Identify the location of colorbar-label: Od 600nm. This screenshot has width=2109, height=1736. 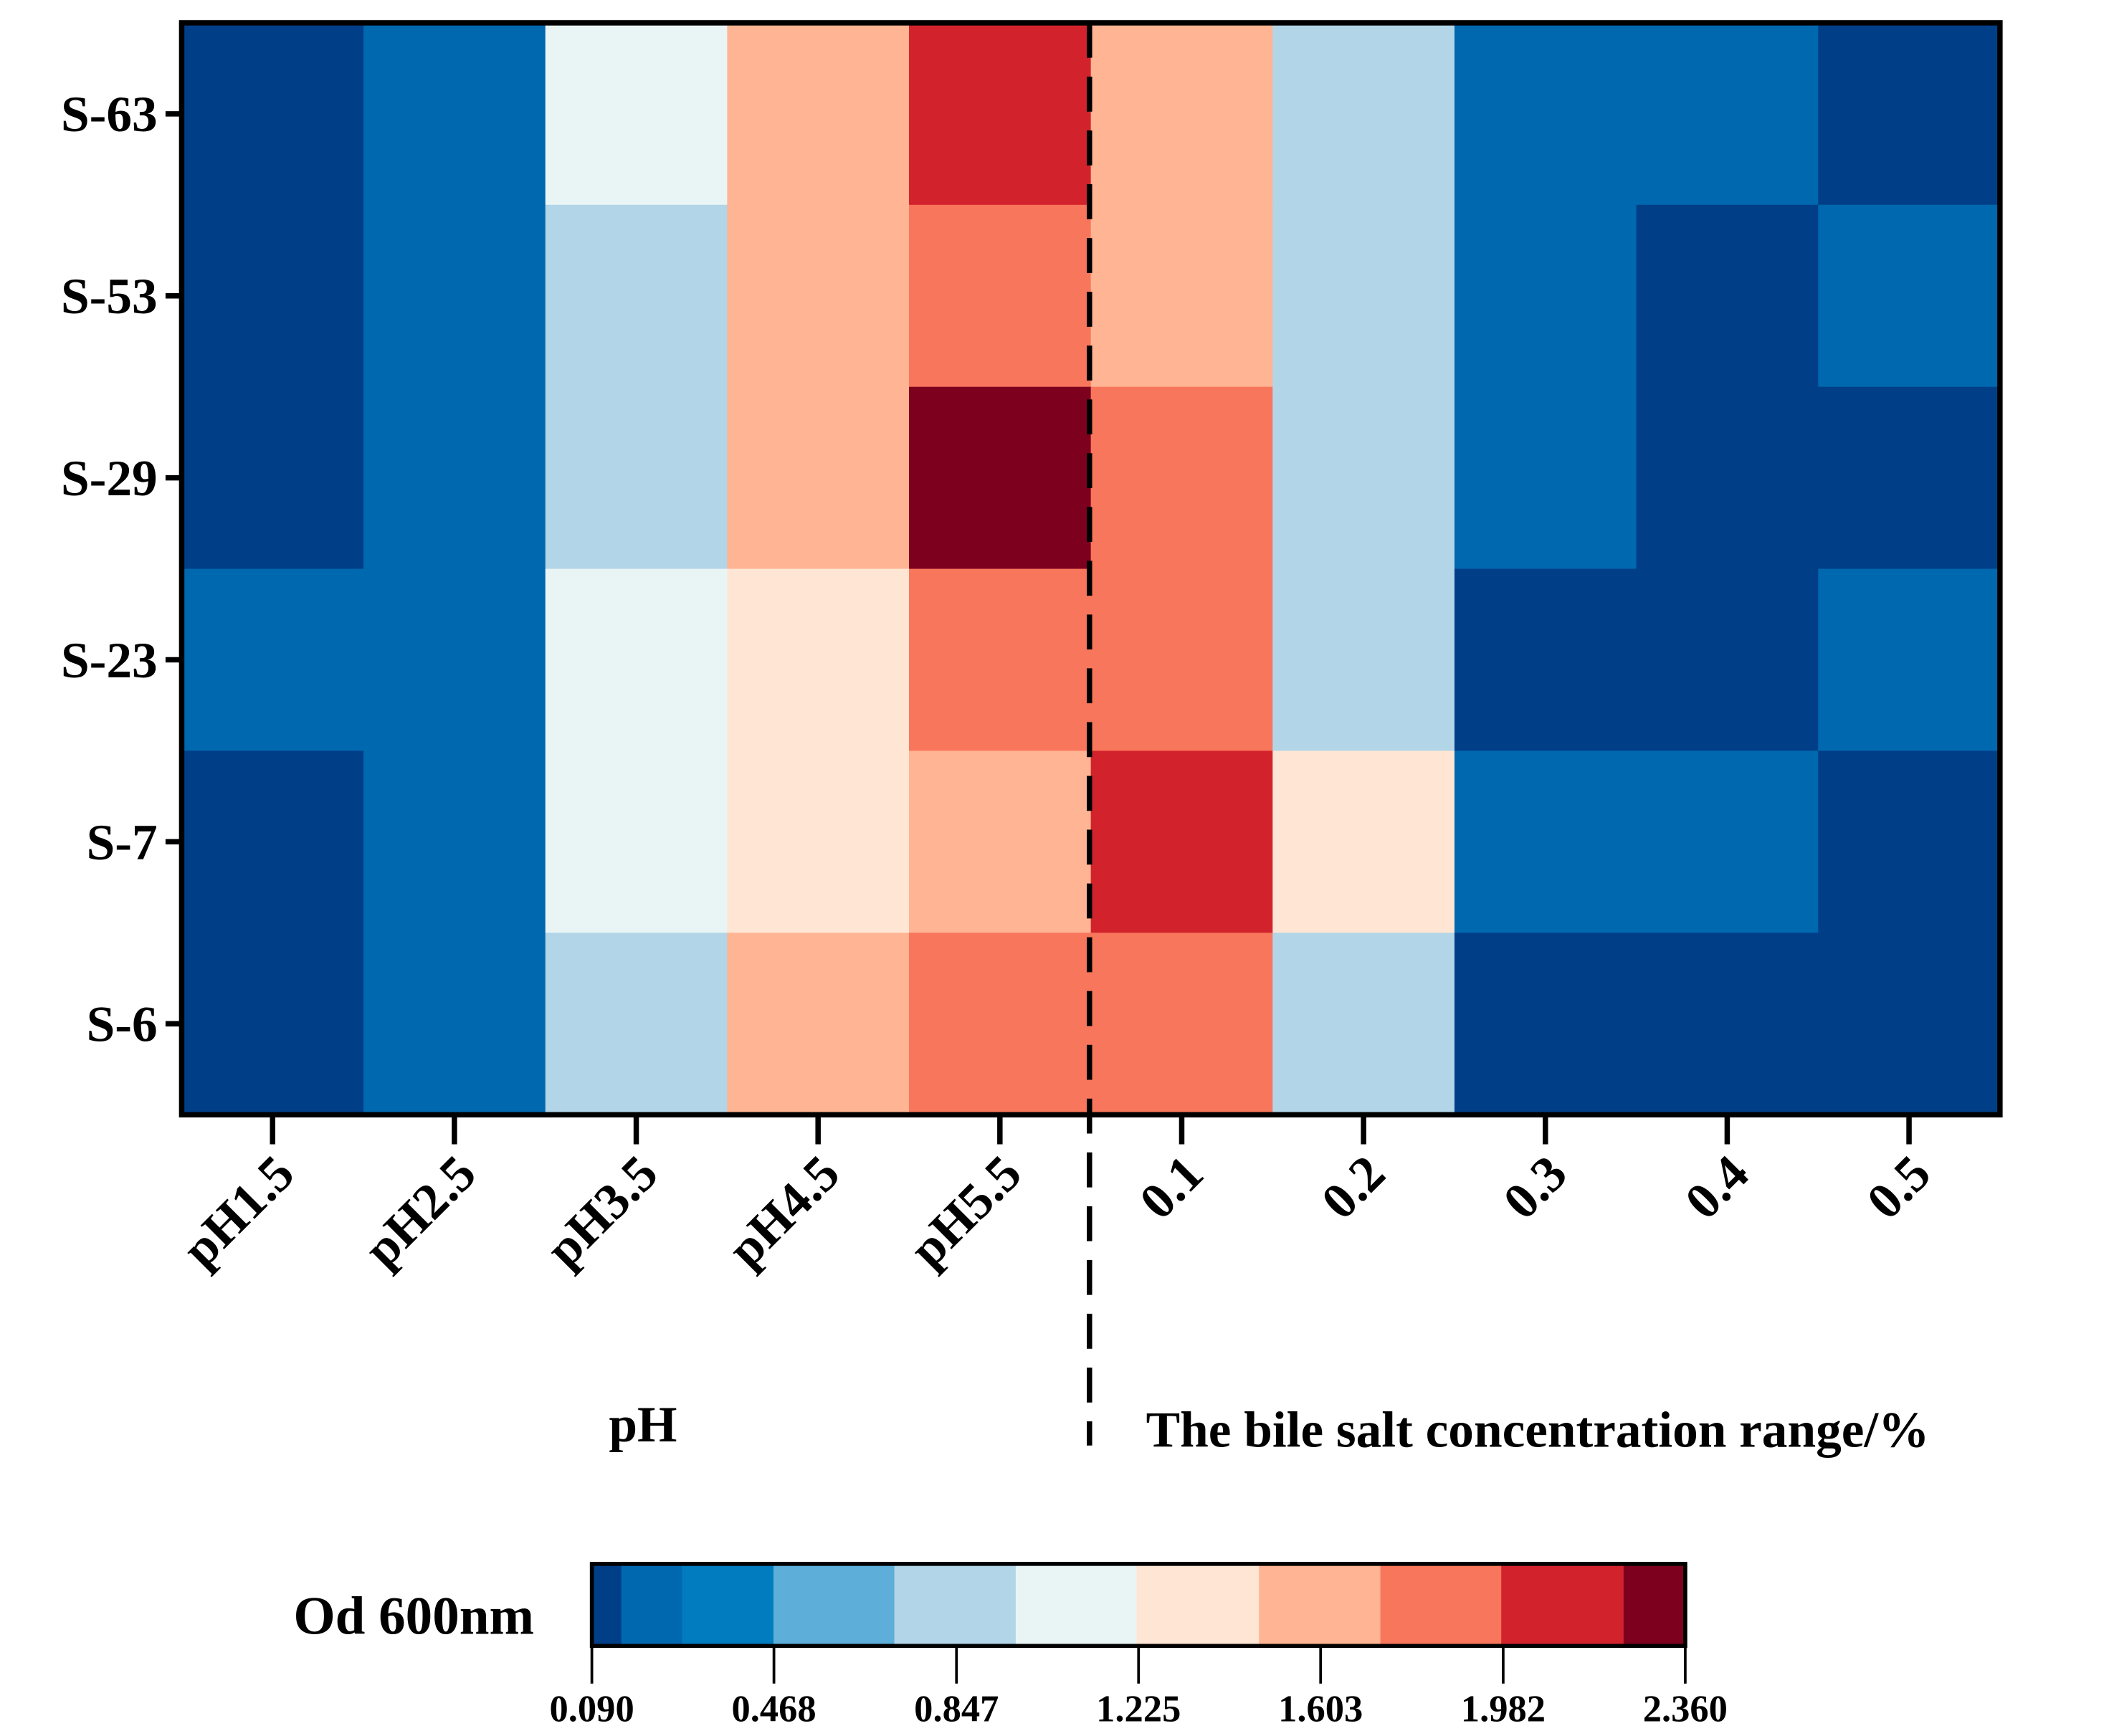
(413, 1616).